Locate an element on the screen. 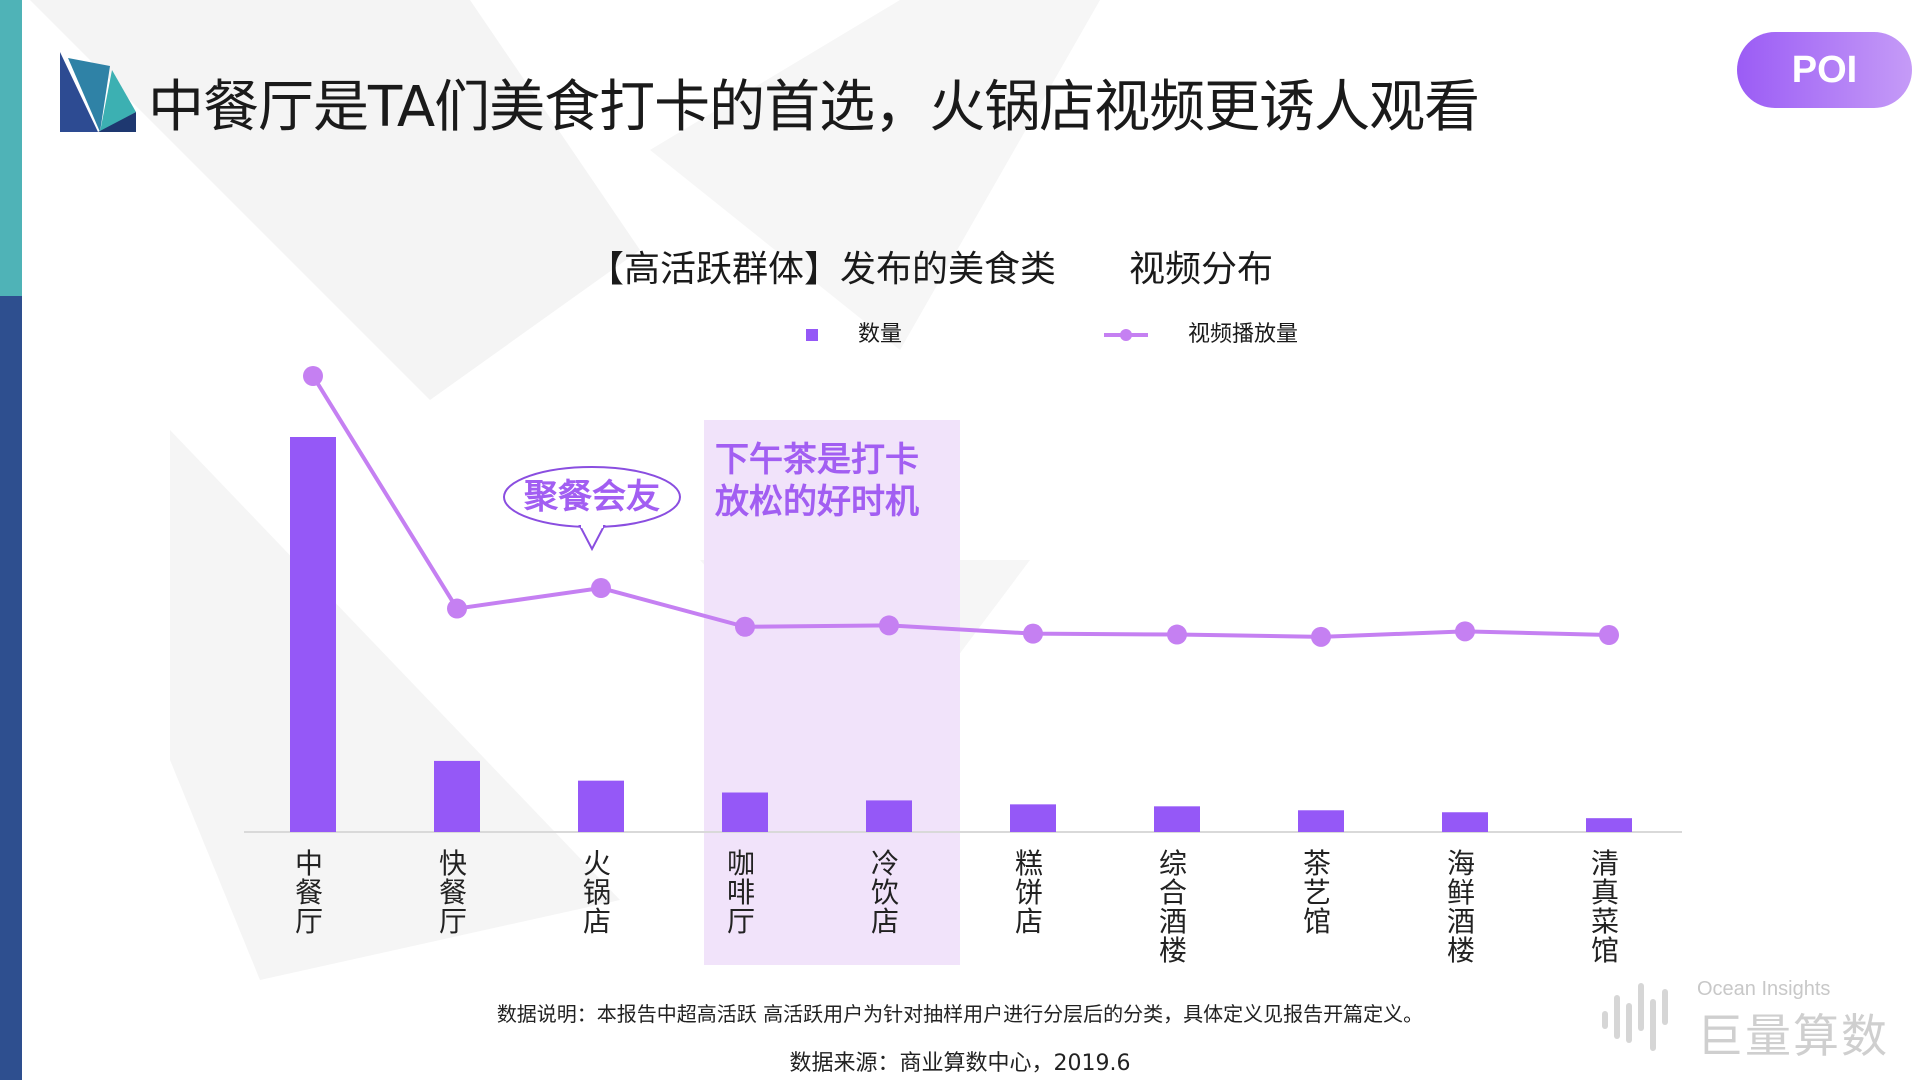 This screenshot has height=1080, width=1920. legend-bar-label: 数量 is located at coordinates (880, 334).